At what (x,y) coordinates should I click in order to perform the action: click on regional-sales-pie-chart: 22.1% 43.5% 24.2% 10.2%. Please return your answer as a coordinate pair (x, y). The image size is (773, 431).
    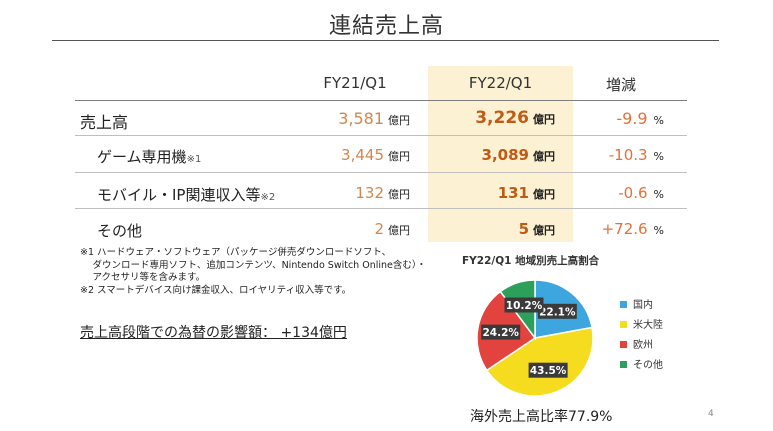
    Looking at the image, I should click on (535, 338).